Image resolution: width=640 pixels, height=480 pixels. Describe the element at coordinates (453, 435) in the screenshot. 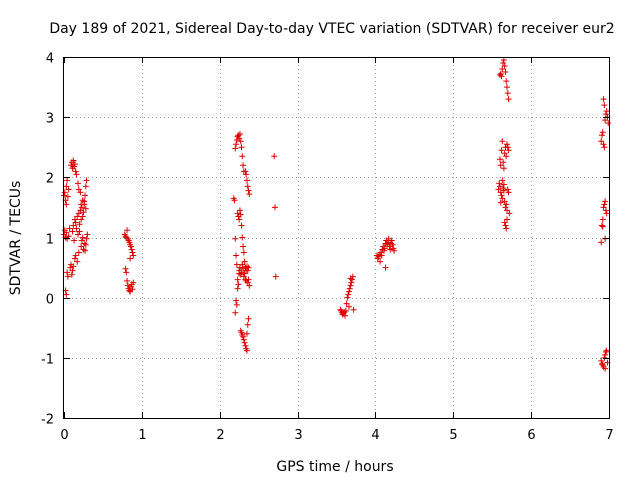

I see `x-tick-label: 5` at that location.